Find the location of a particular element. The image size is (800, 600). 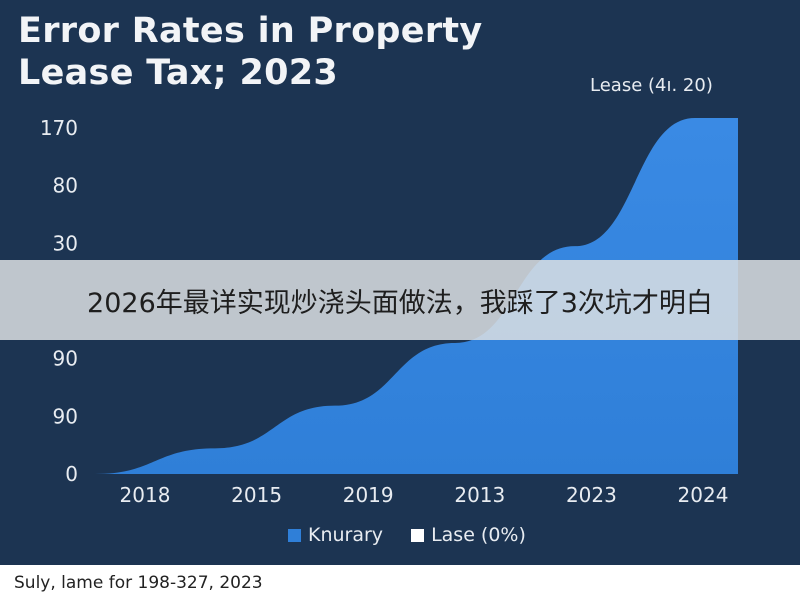

y-tick-label: 170 is located at coordinates (59, 128).